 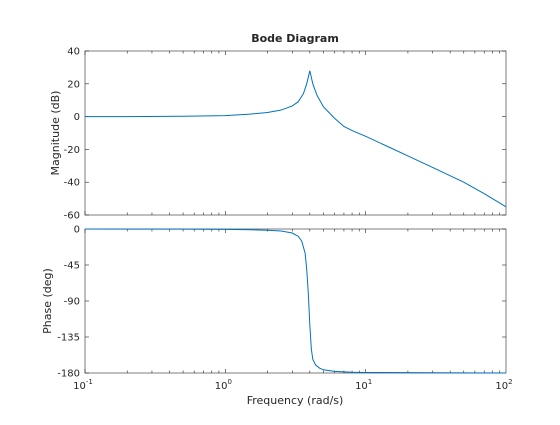 What do you see at coordinates (89, 382) in the screenshot?
I see `x-tick-exponent: -1` at bounding box center [89, 382].